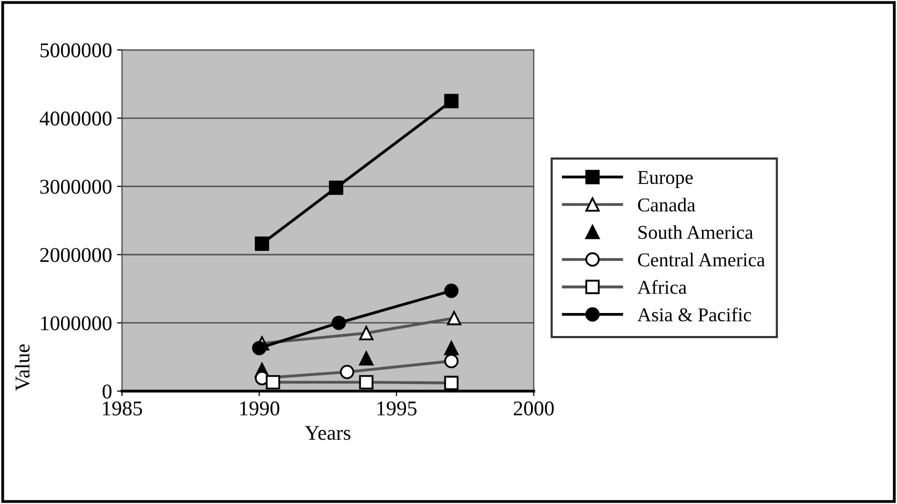  I want to click on x-tick-label: 1985, so click(122, 408).